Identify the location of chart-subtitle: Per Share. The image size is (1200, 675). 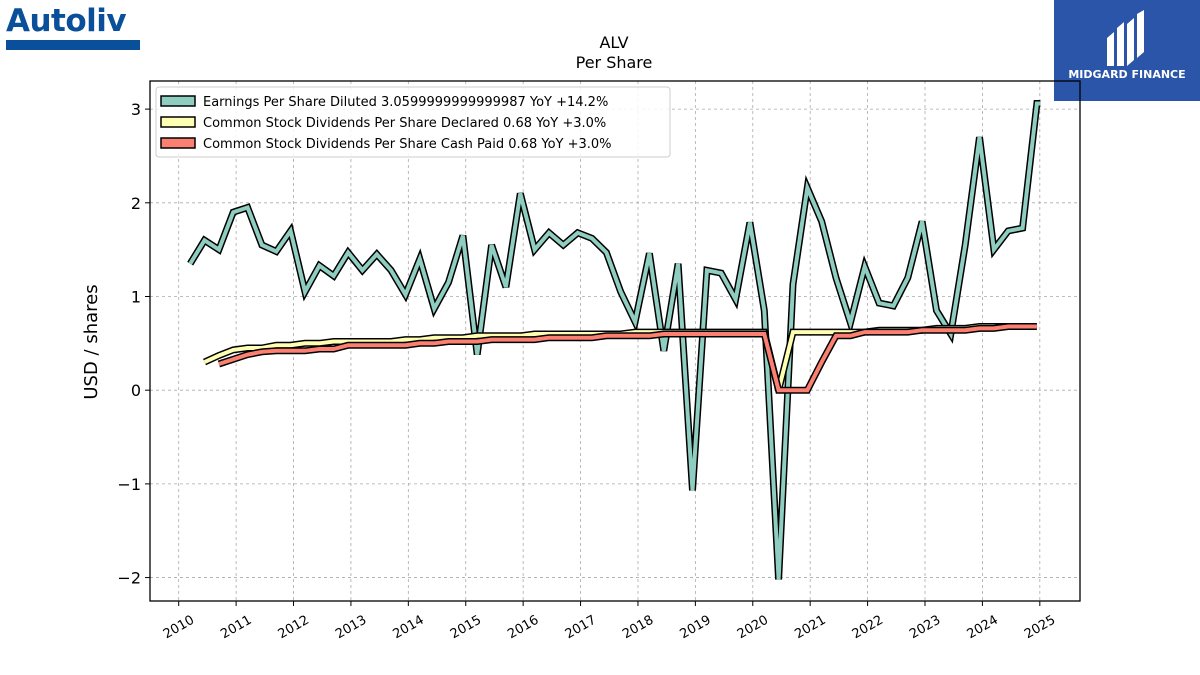
(614, 62).